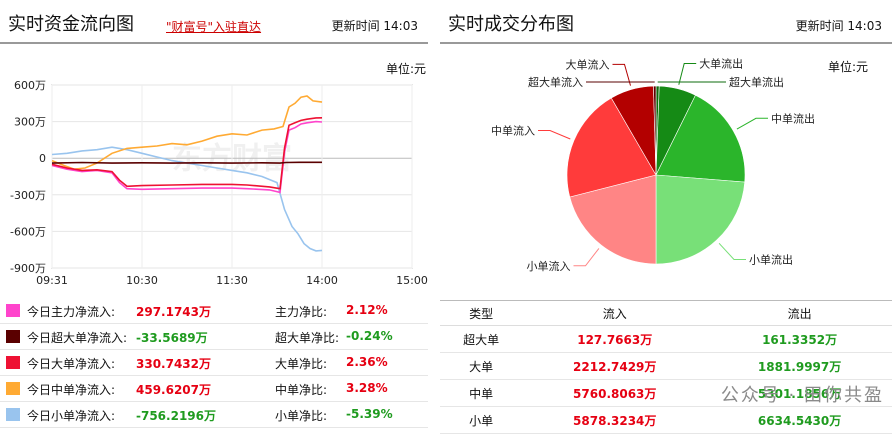 The height and width of the screenshot is (434, 892). I want to click on y-tick-label: 600万, so click(30, 85).